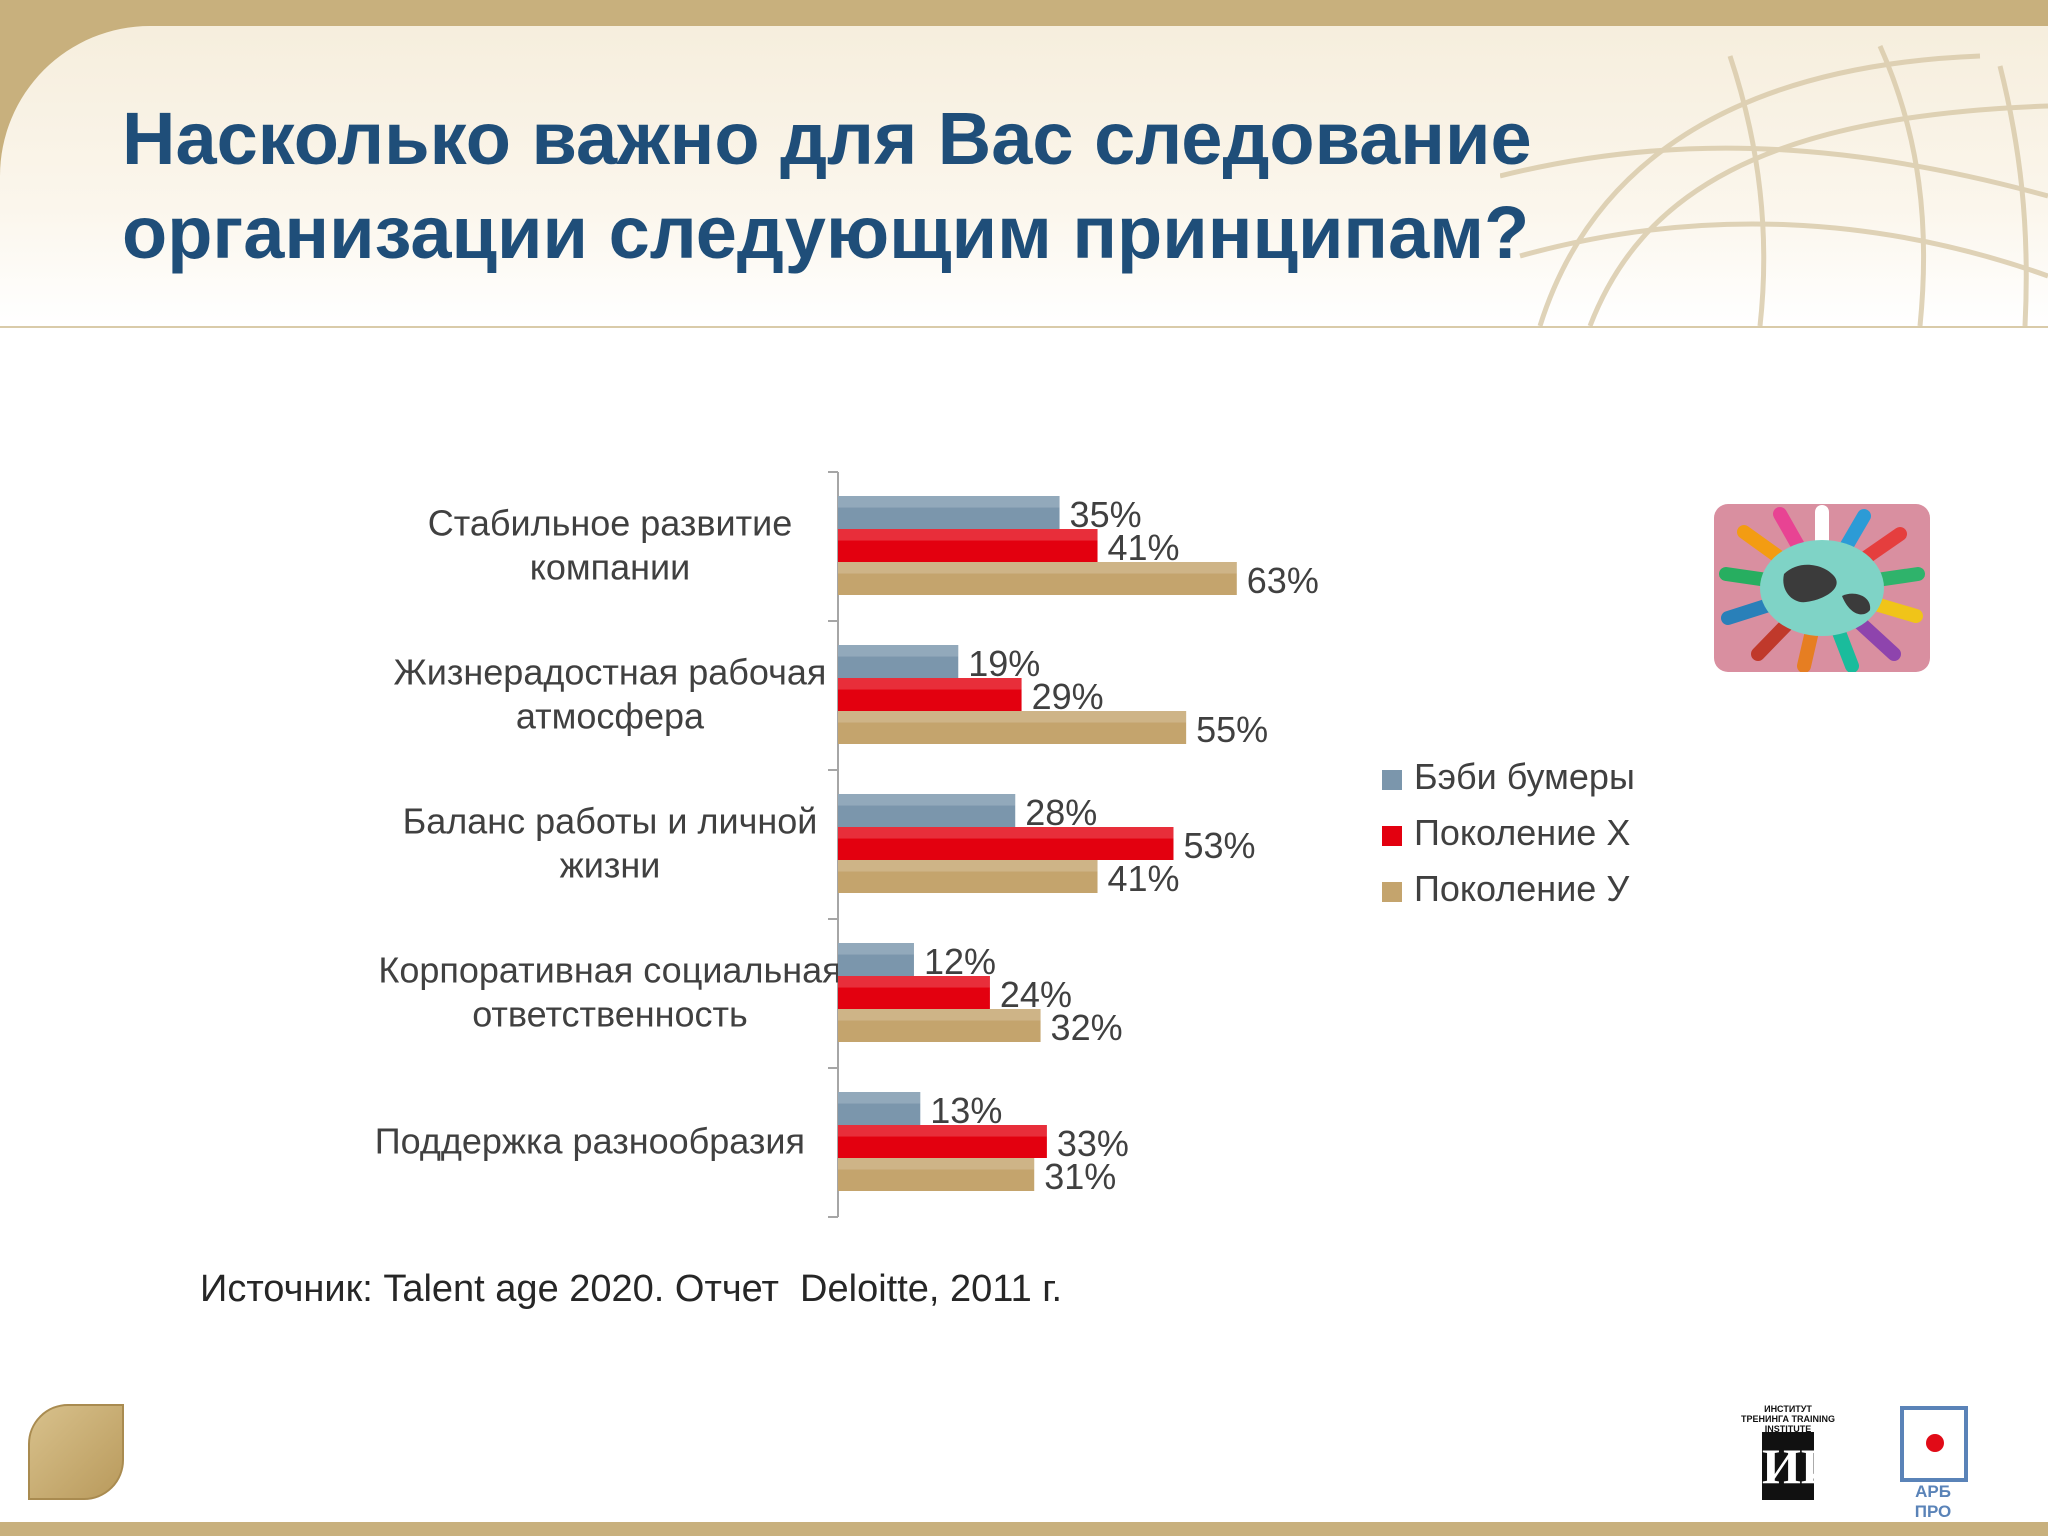 This screenshot has height=1536, width=2048. Describe the element at coordinates (1219, 845) in the screenshot. I see `value-label: 53%` at that location.